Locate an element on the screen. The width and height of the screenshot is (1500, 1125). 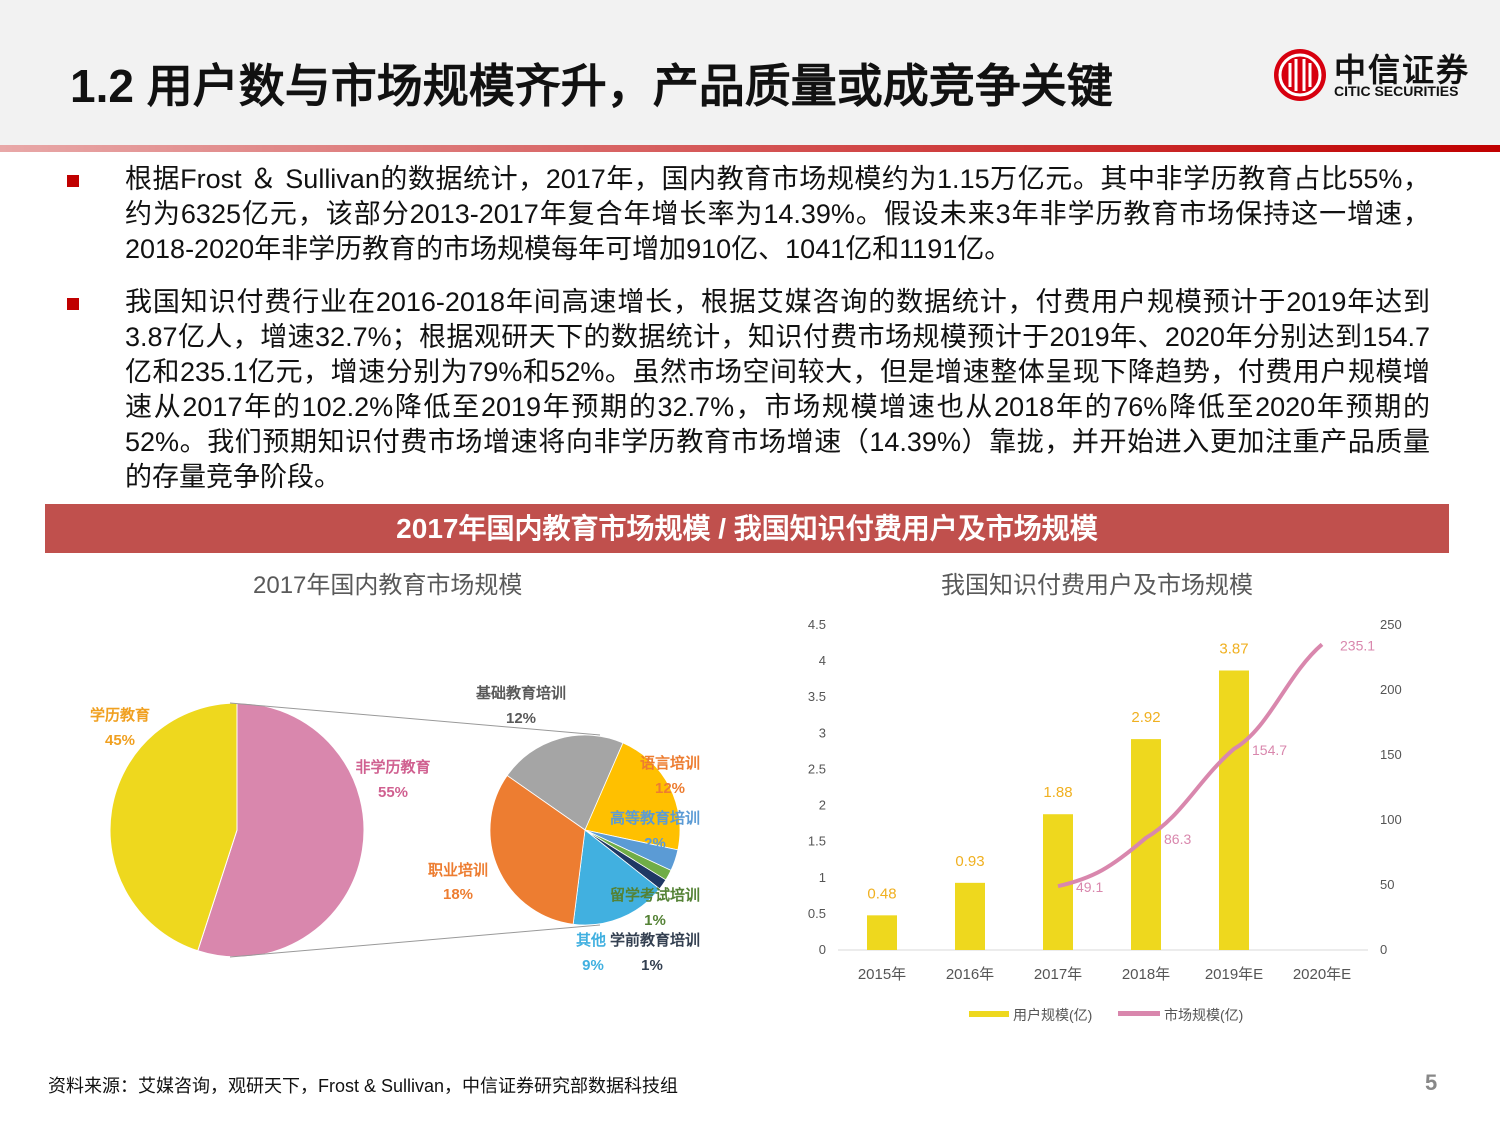
x-tick: 2017年 is located at coordinates (1058, 974).